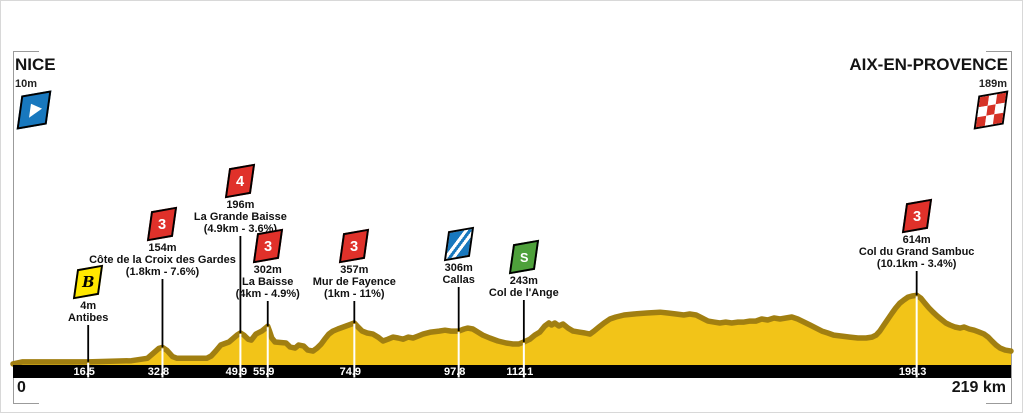 The height and width of the screenshot is (413, 1023). Describe the element at coordinates (999, 51) in the screenshot. I see `frame-top-right-stub` at that location.